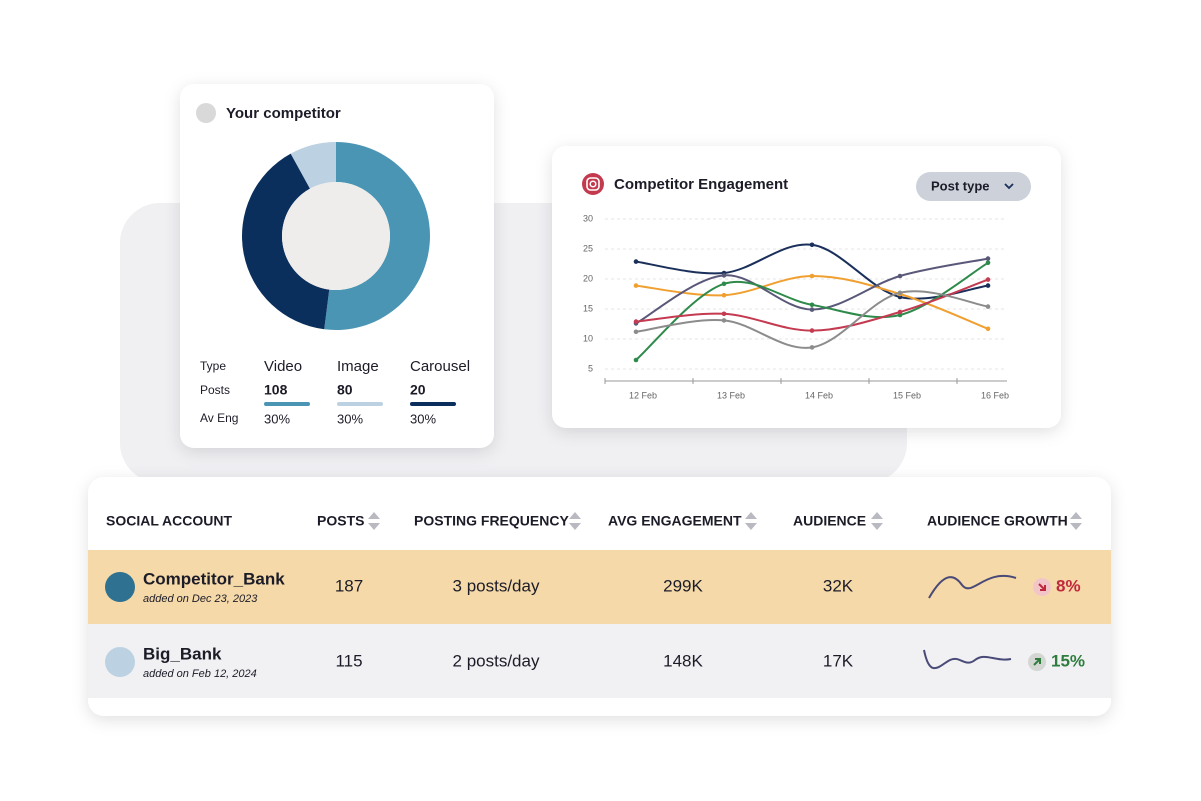 Image resolution: width=1201 pixels, height=801 pixels. I want to click on column-header: SOCIAL ACCOUNT, so click(169, 521).